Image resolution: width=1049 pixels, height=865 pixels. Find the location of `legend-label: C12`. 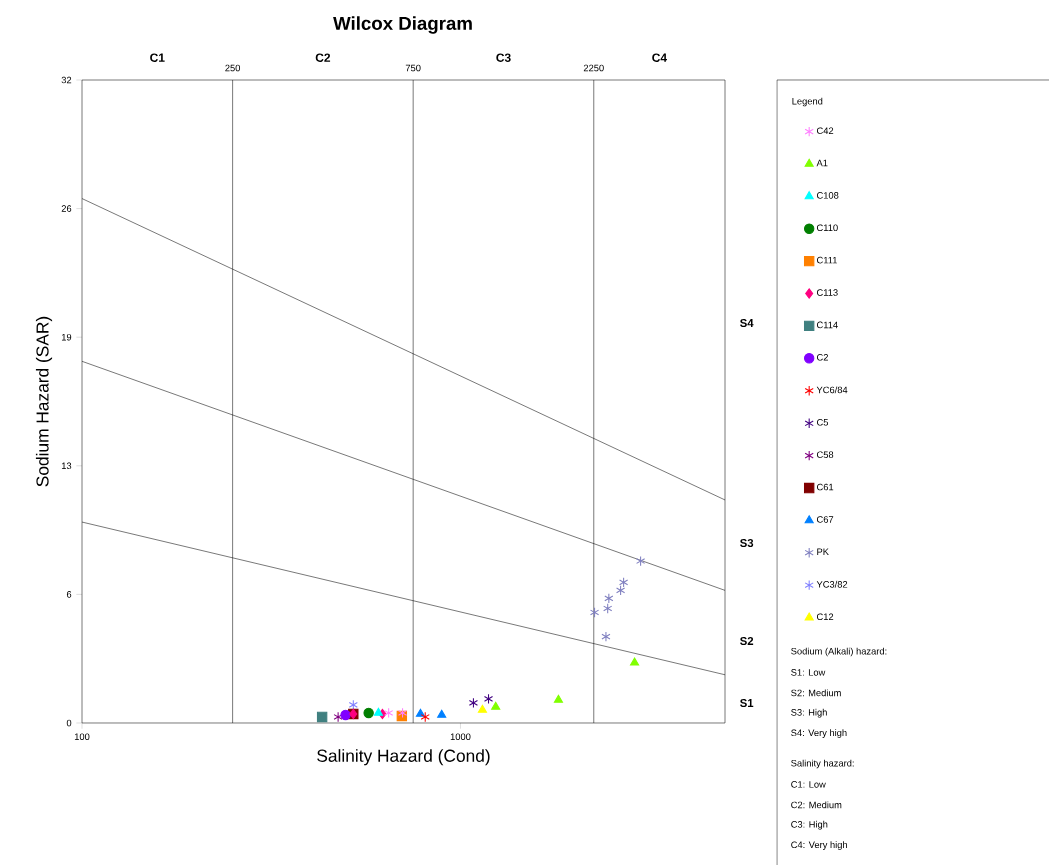

legend-label: C12 is located at coordinates (825, 617).